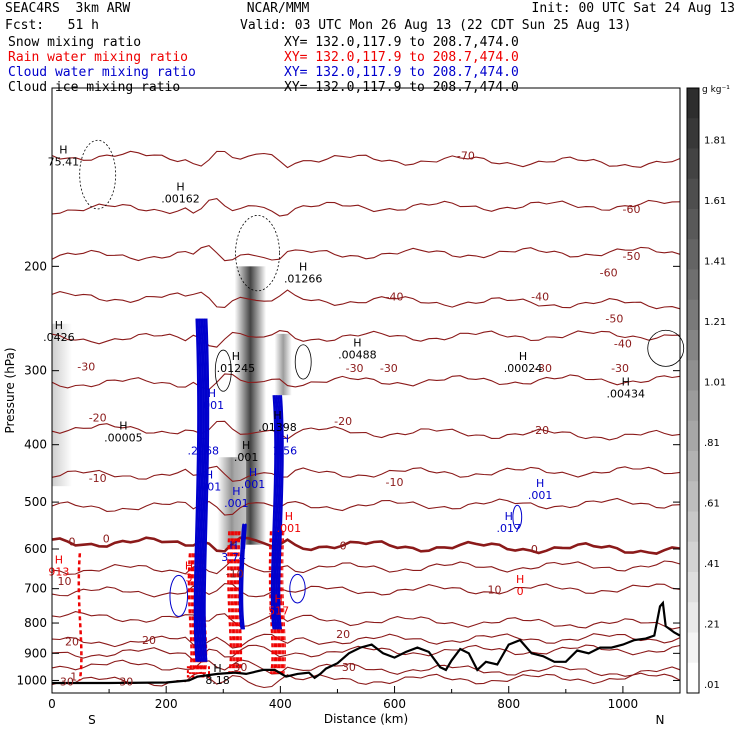 This screenshot has height=740, width=740. I want to click on x-tick-label-3: 600, so click(394, 704).